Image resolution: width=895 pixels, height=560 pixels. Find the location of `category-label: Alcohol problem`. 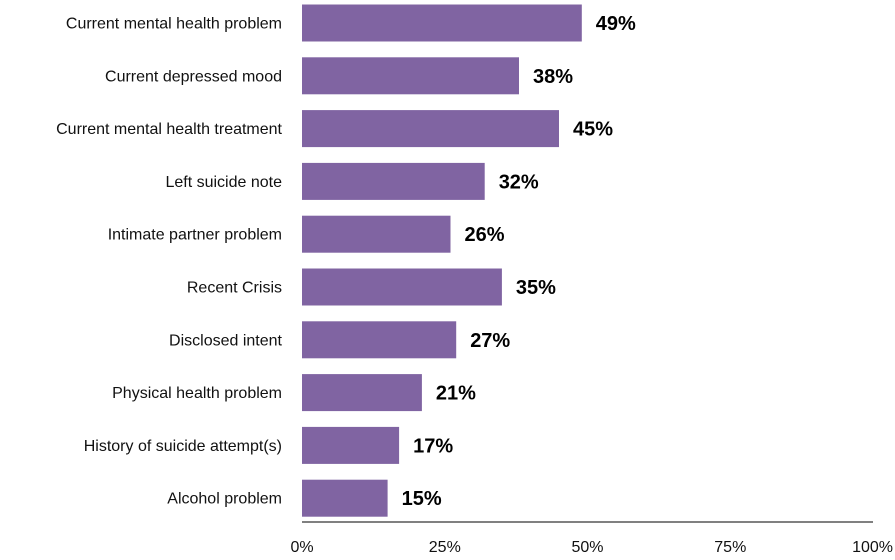

category-label: Alcohol problem is located at coordinates (224, 499).